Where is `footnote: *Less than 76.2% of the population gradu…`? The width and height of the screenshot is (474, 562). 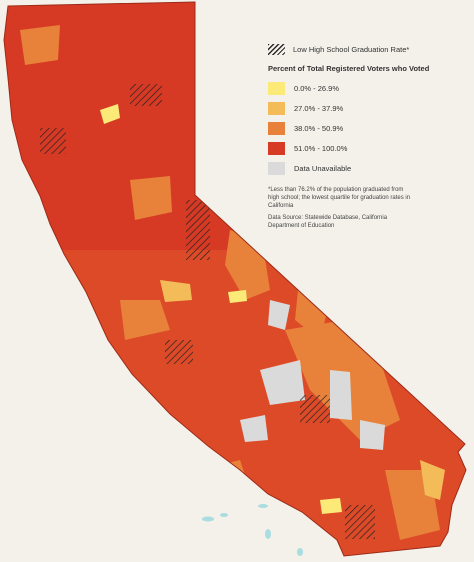
footnote: *Less than 76.2% of the population gradu… is located at coordinates (339, 198).